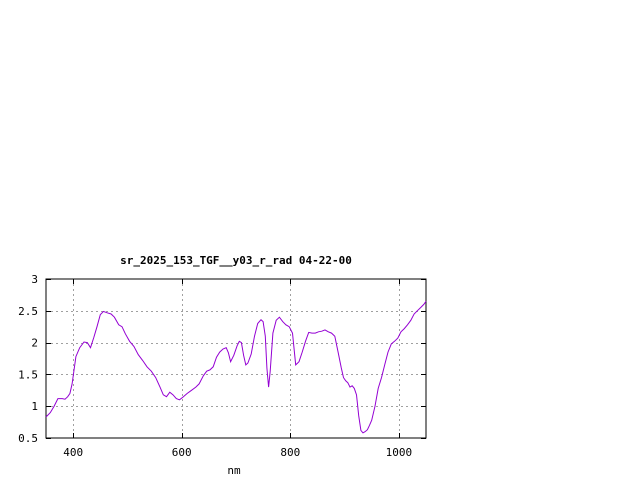  What do you see at coordinates (237, 452) in the screenshot?
I see `x-tick-labels: 400 600 800 1000` at bounding box center [237, 452].